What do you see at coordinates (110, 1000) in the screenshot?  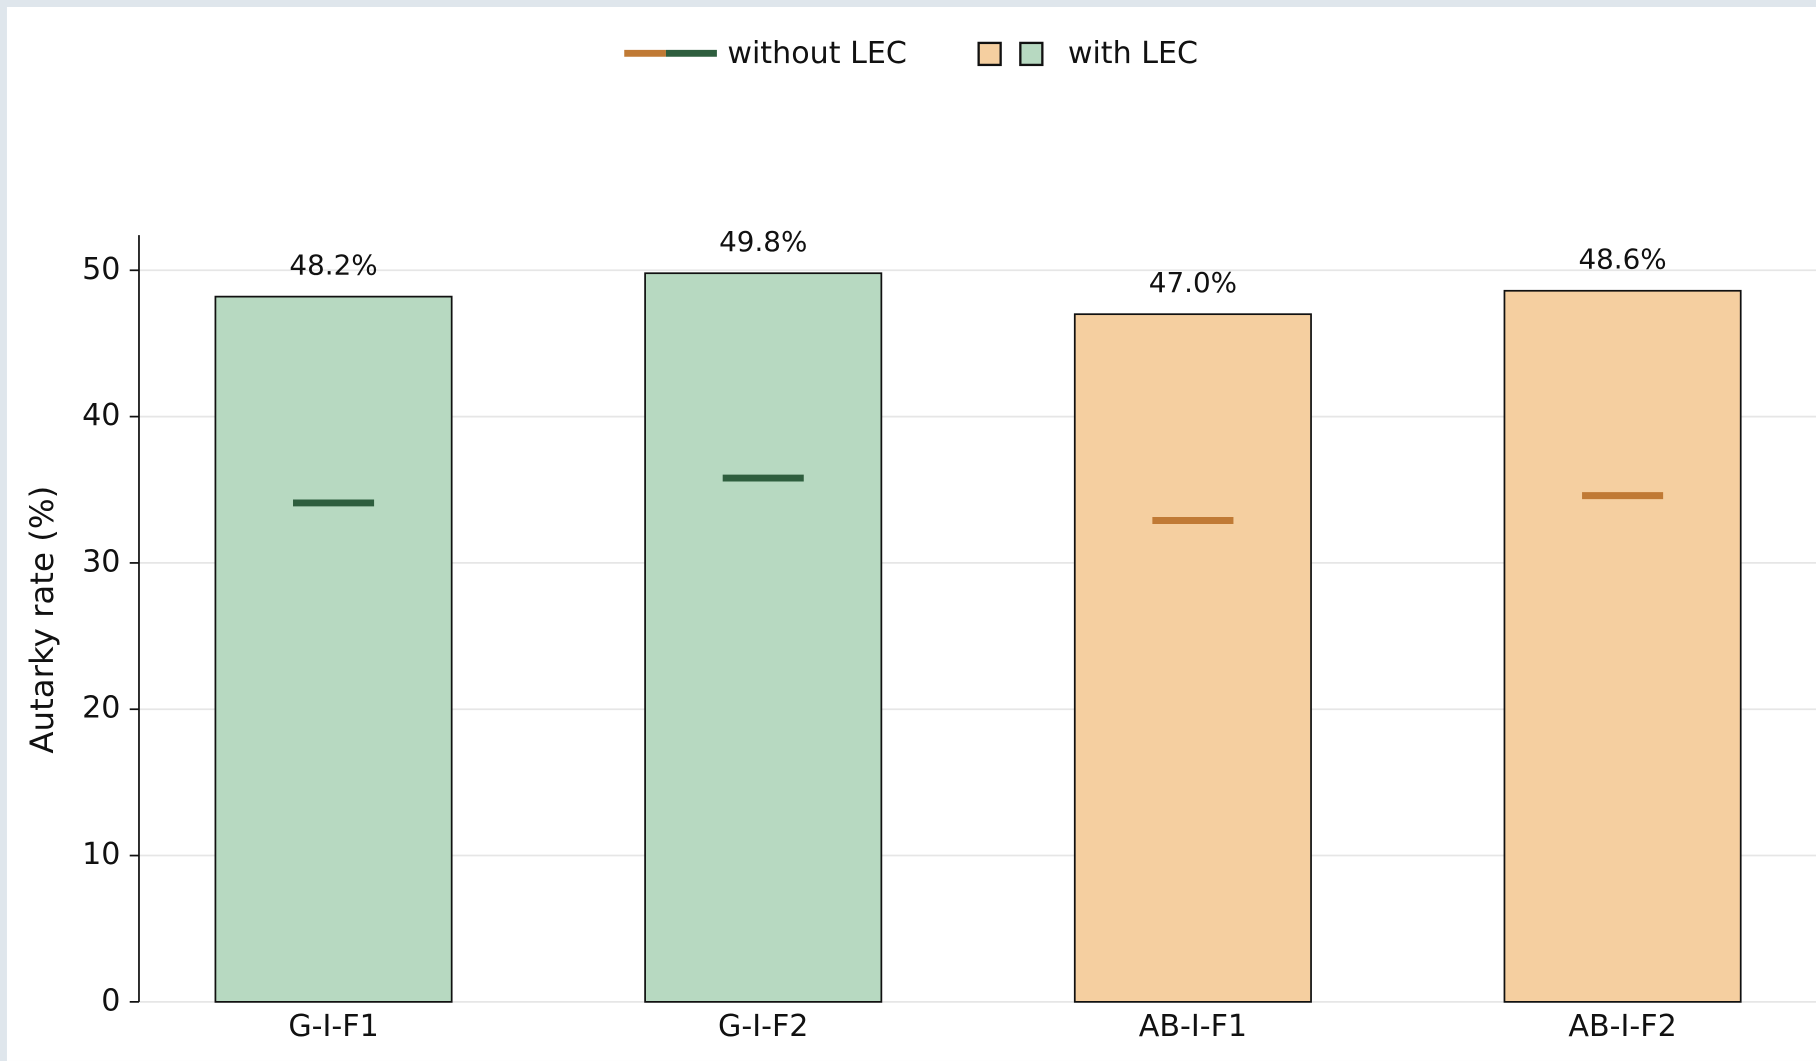 I see `y-tick-label: 0` at bounding box center [110, 1000].